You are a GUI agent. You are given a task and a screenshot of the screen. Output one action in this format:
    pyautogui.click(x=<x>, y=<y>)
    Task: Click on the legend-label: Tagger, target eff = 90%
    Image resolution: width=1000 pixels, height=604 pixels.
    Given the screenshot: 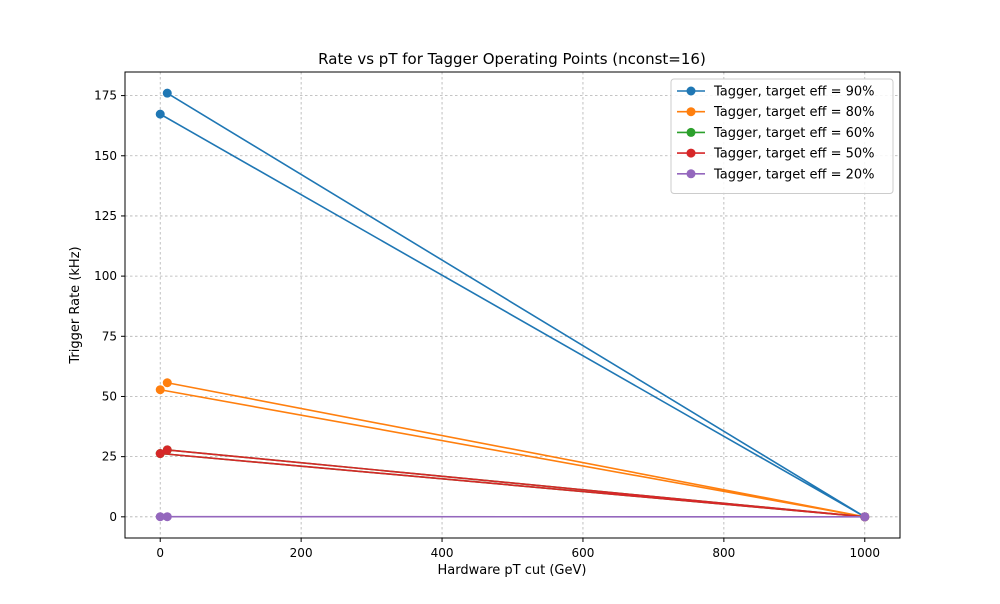 What is the action you would take?
    pyautogui.click(x=794, y=92)
    